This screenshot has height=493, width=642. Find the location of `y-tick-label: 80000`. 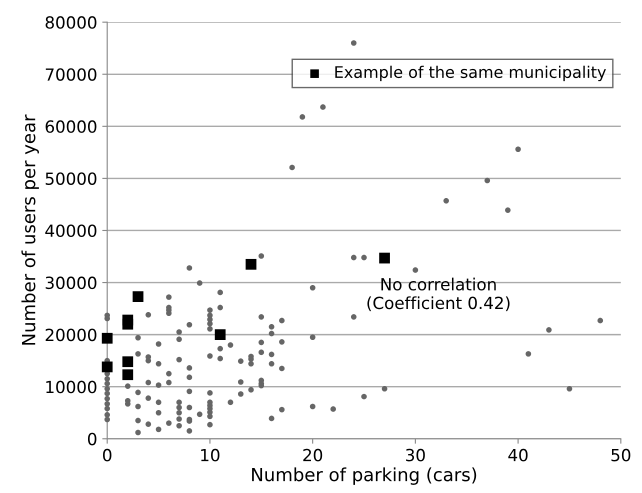

y-tick-label: 80000 is located at coordinates (71, 22).